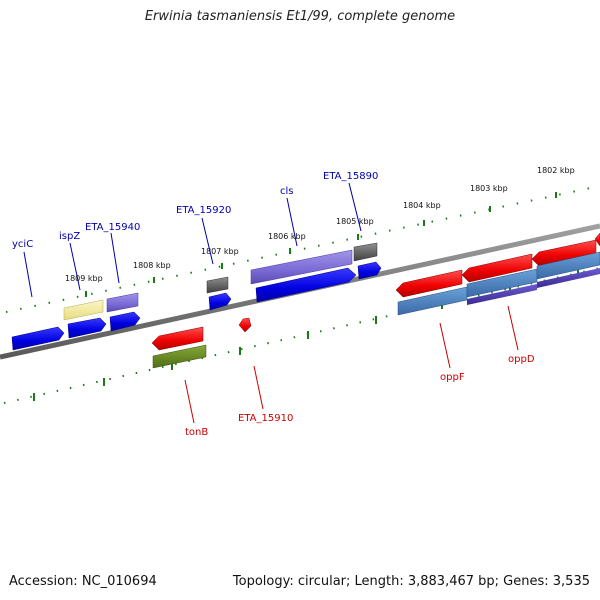 The height and width of the screenshot is (600, 600). Describe the element at coordinates (556, 170) in the screenshot. I see `kbp-label: 1802 kbp` at that location.